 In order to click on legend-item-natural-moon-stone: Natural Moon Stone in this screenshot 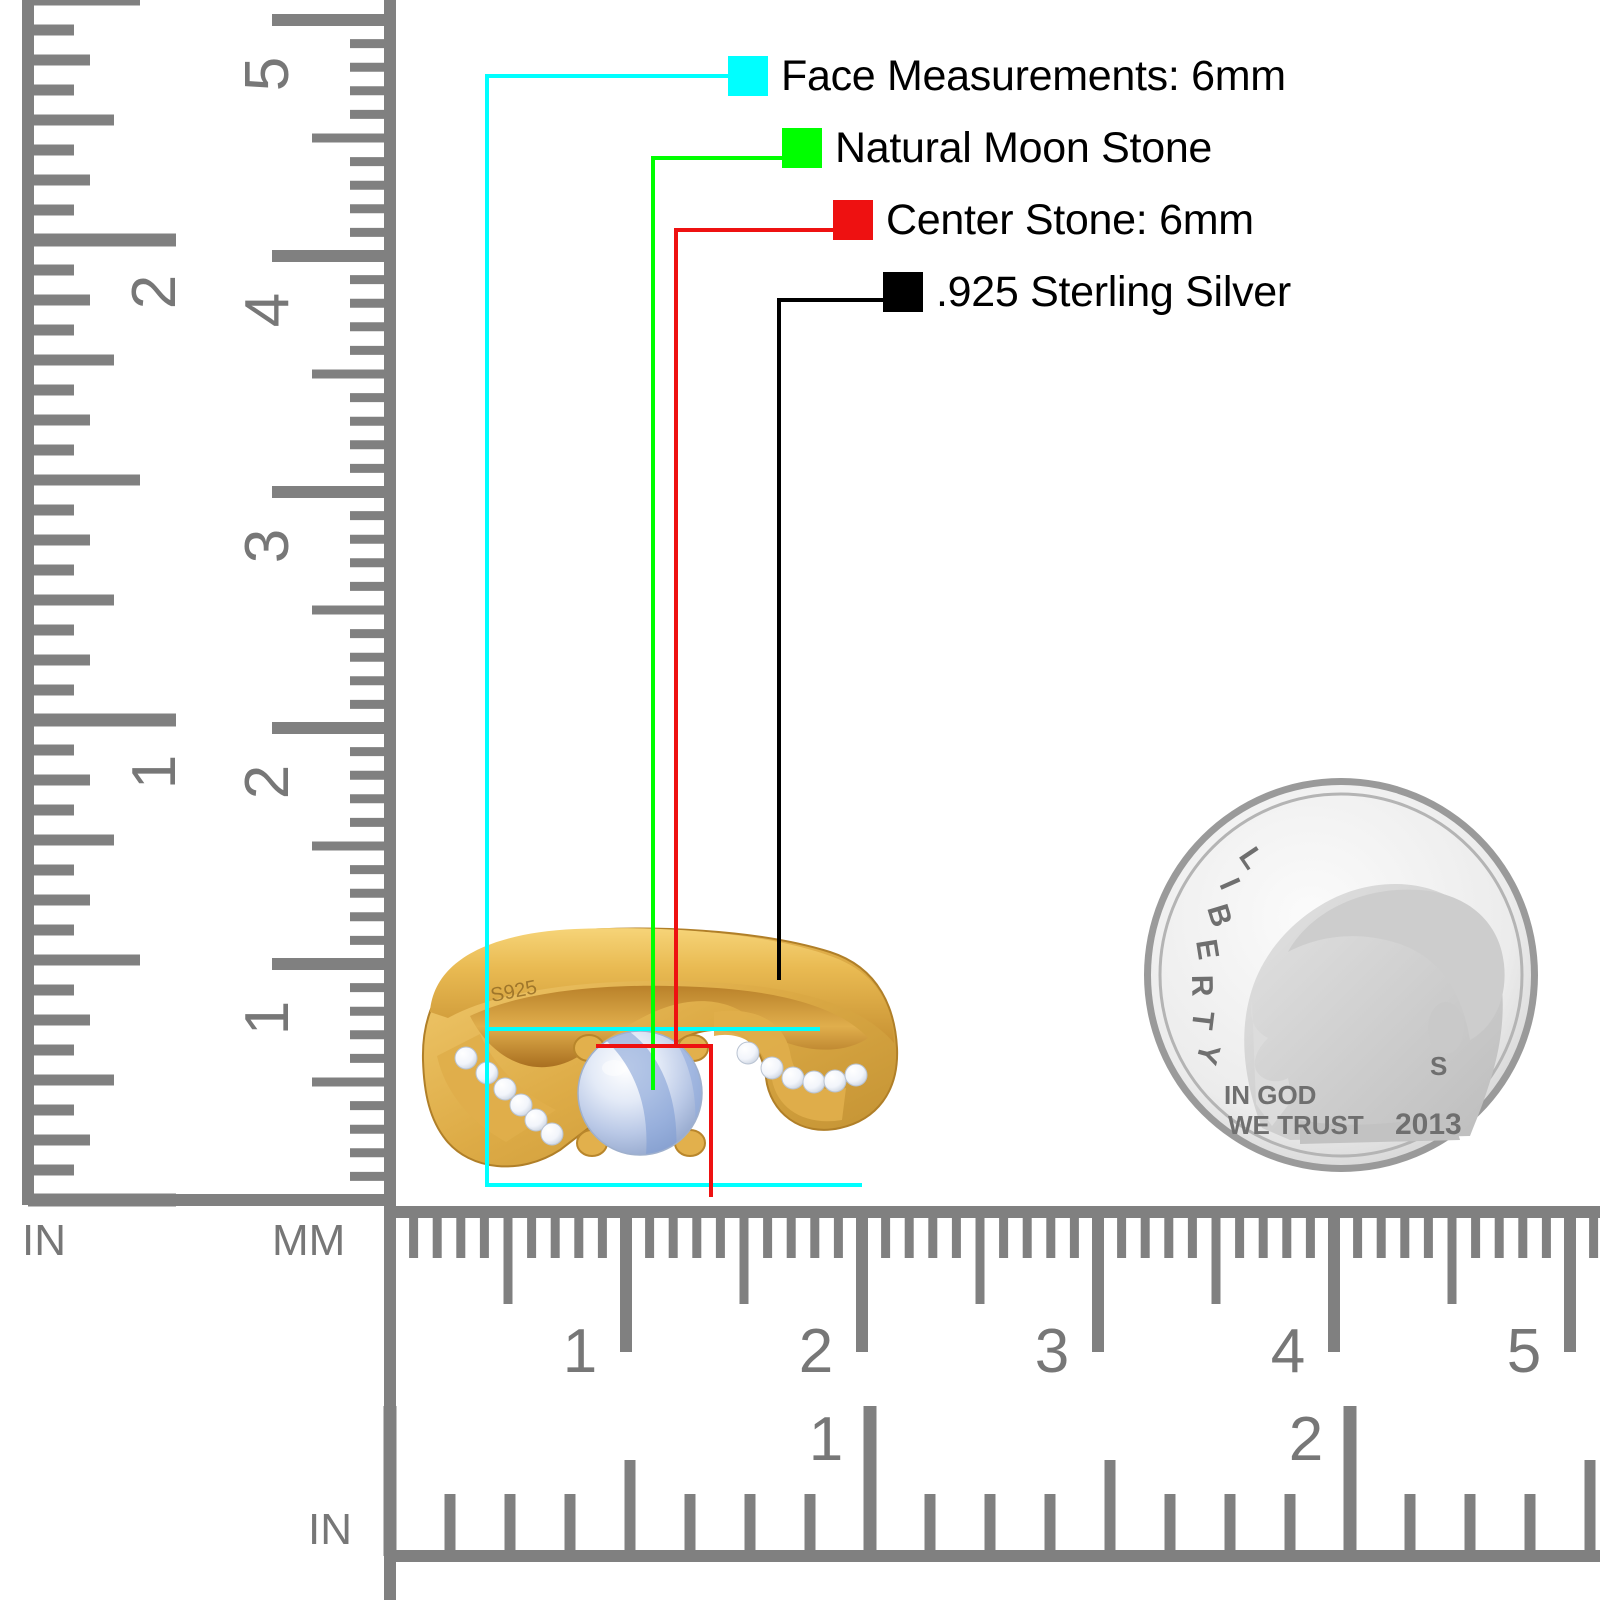, I will do `click(1036, 148)`.